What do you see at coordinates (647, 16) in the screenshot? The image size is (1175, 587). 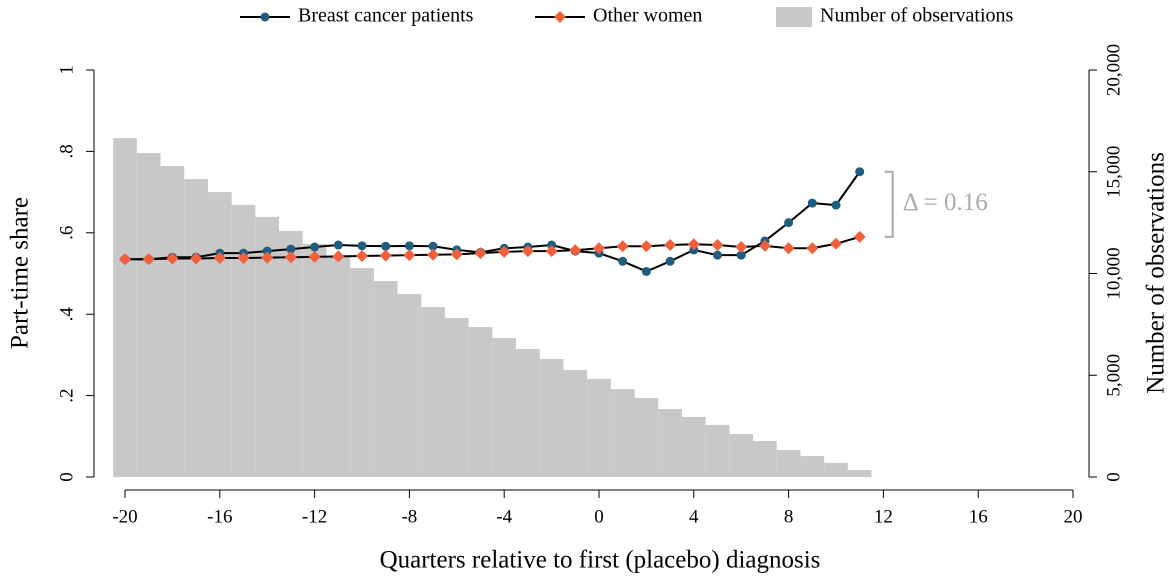 I see `legend-label: Other women` at bounding box center [647, 16].